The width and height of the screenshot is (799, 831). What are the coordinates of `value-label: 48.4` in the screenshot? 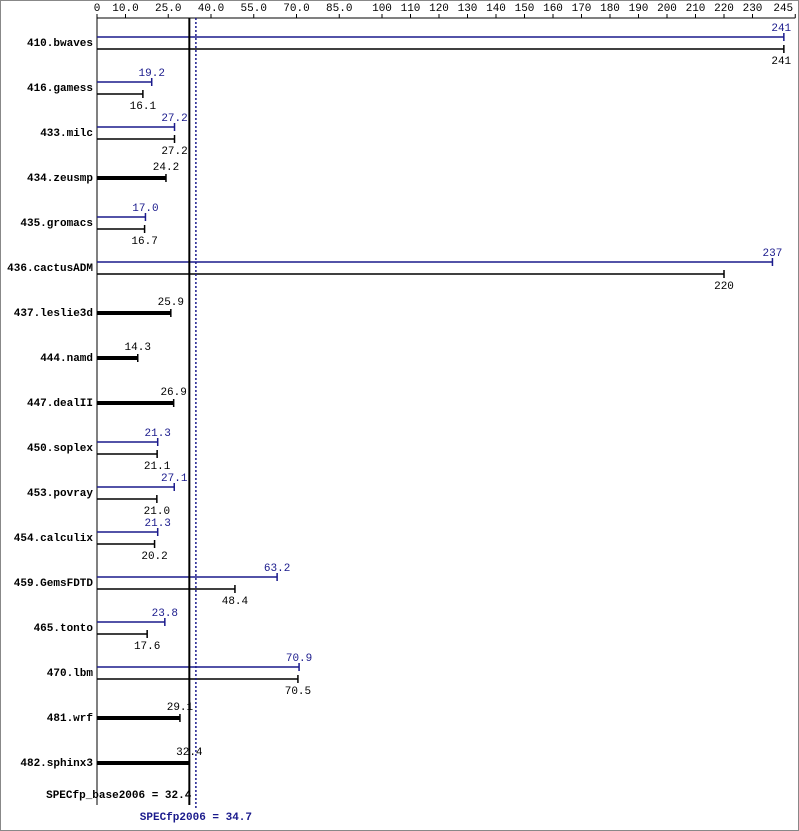 It's located at (235, 602).